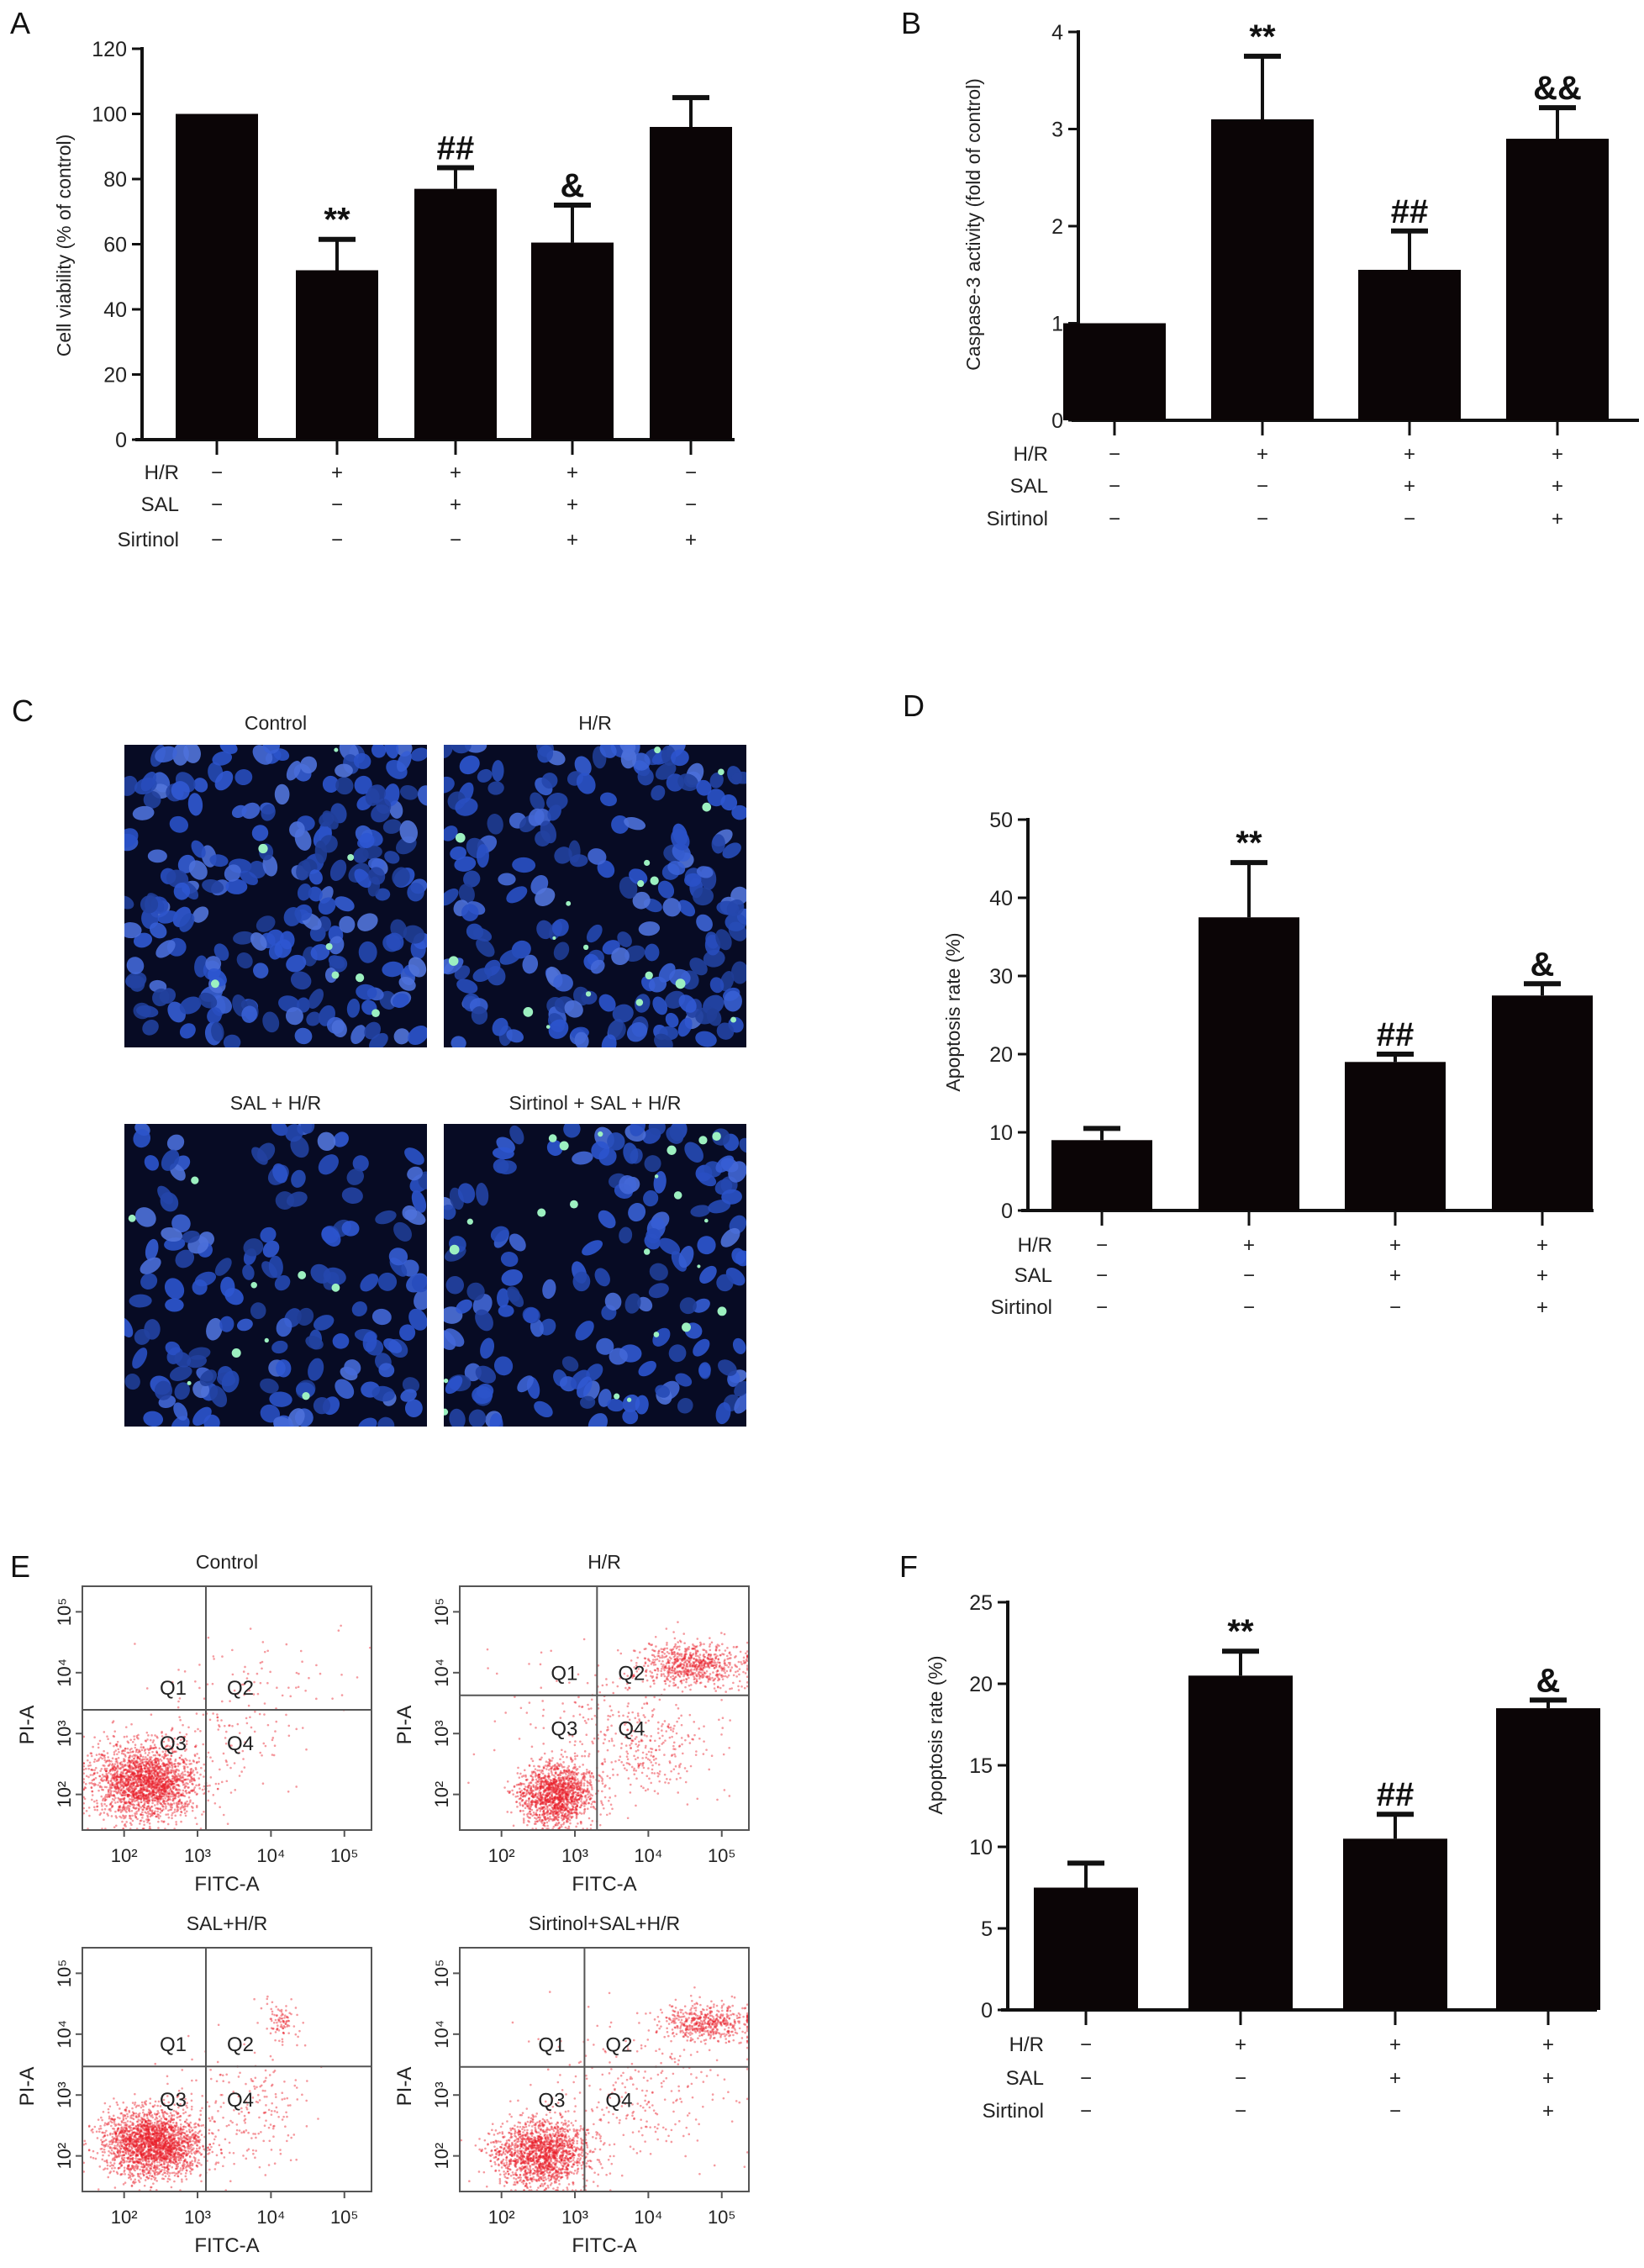  I want to click on treatment-row-label: SAL, so click(1033, 1275).